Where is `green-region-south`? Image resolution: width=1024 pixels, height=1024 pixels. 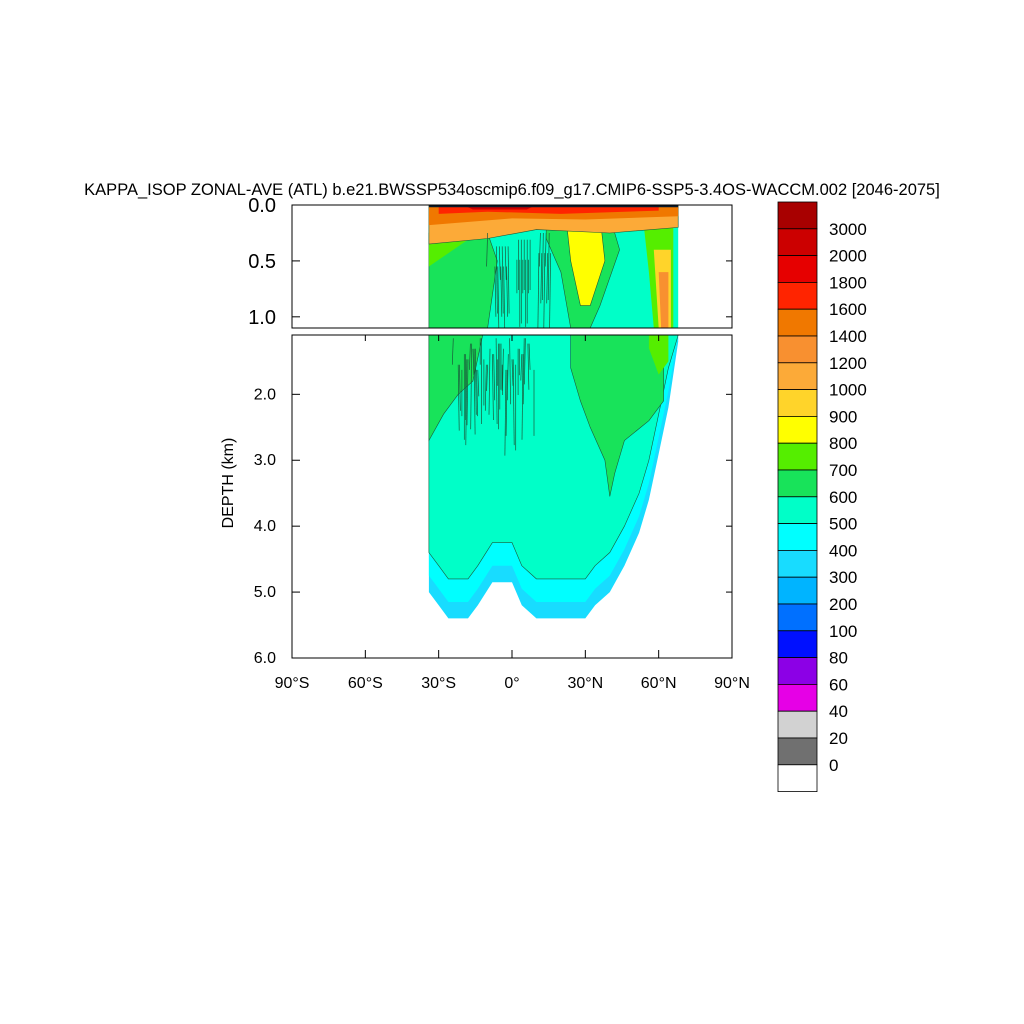 green-region-south is located at coordinates (456, 388).